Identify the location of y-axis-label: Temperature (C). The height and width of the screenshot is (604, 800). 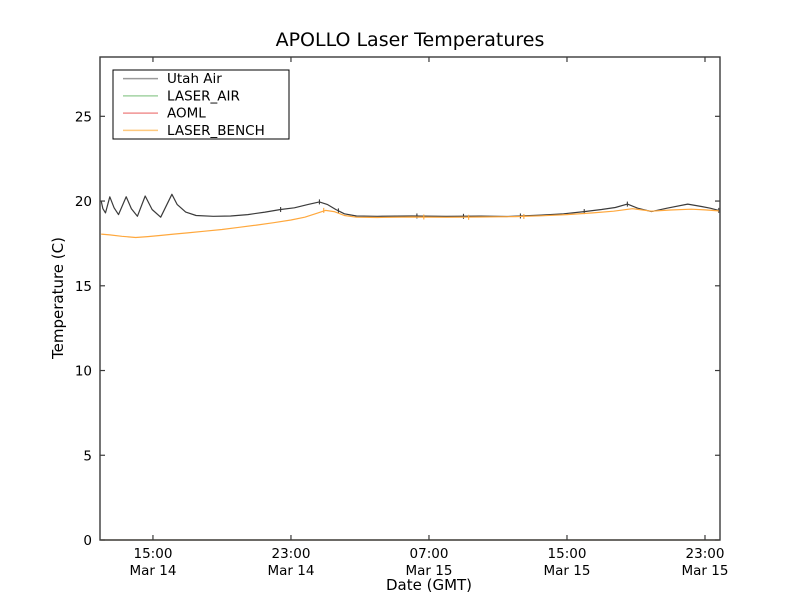
(58, 298).